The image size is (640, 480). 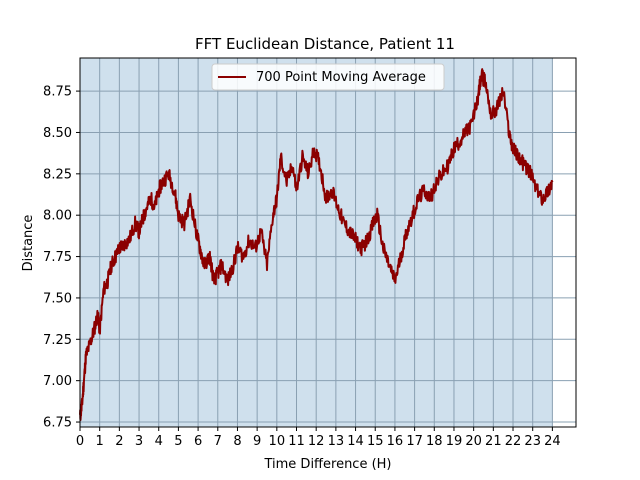 I want to click on x-tick-label: 0, so click(x=80, y=441).